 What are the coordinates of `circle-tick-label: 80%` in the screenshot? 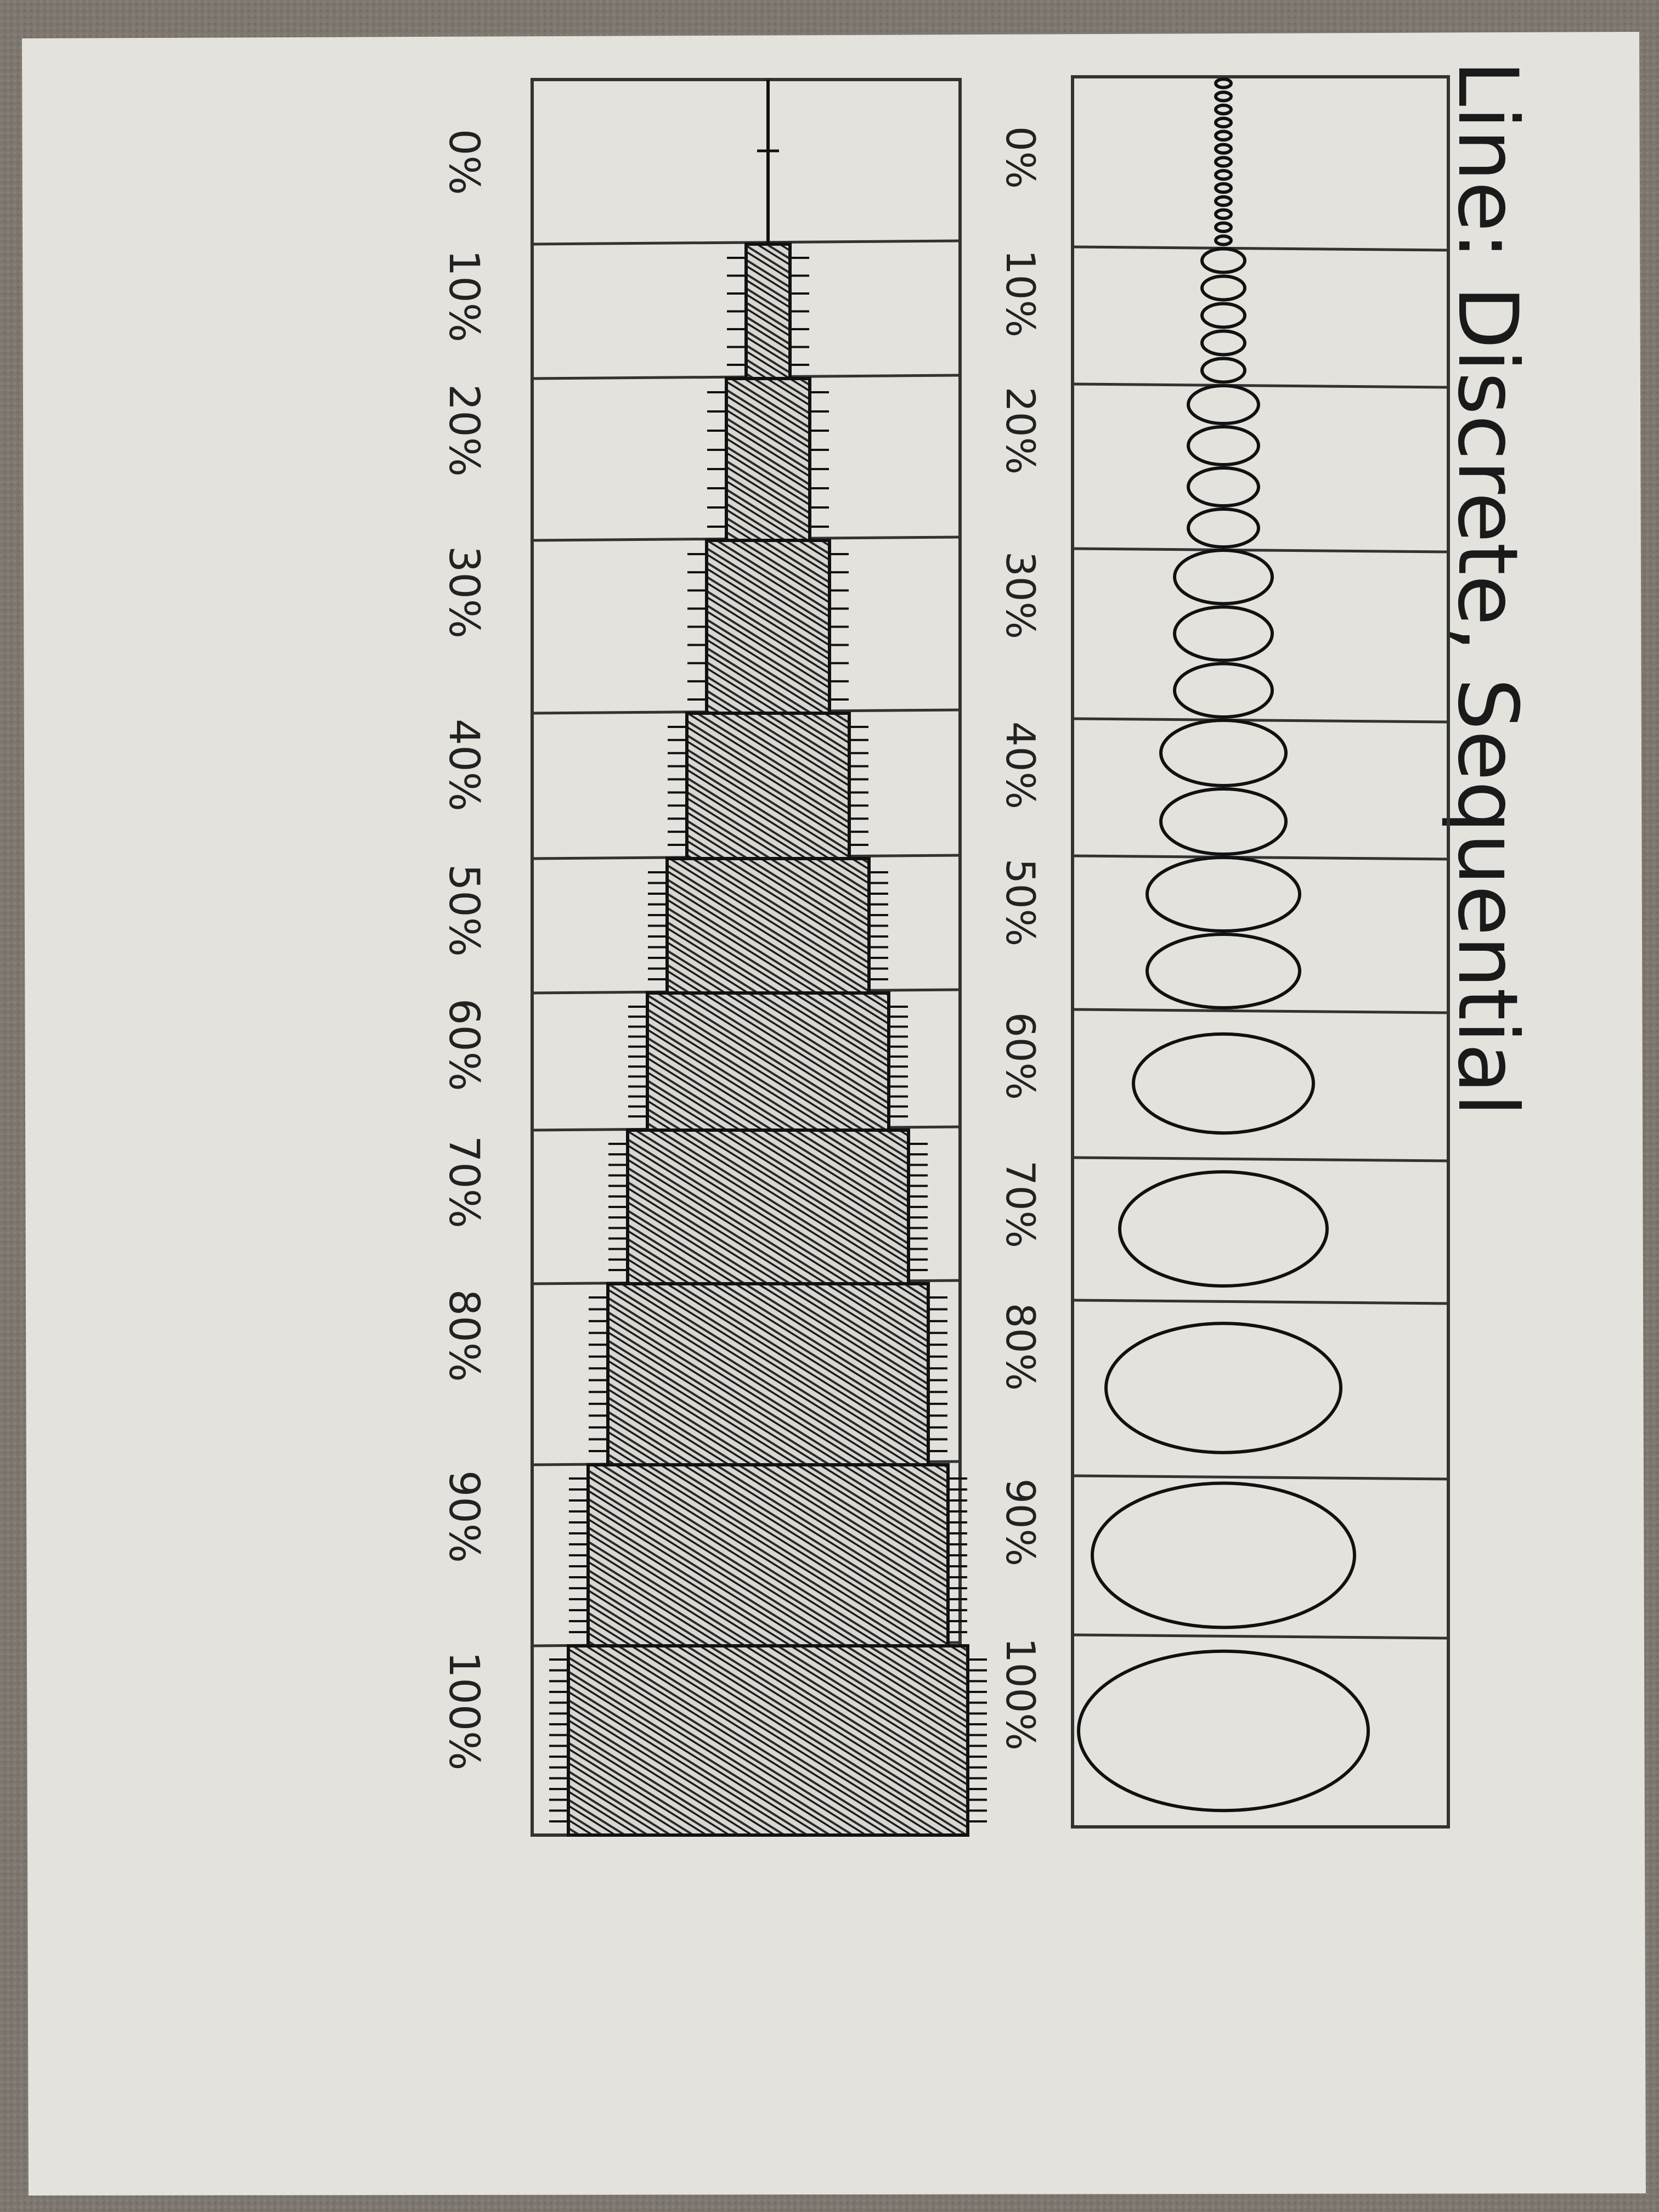 It's located at (1020, 1347).